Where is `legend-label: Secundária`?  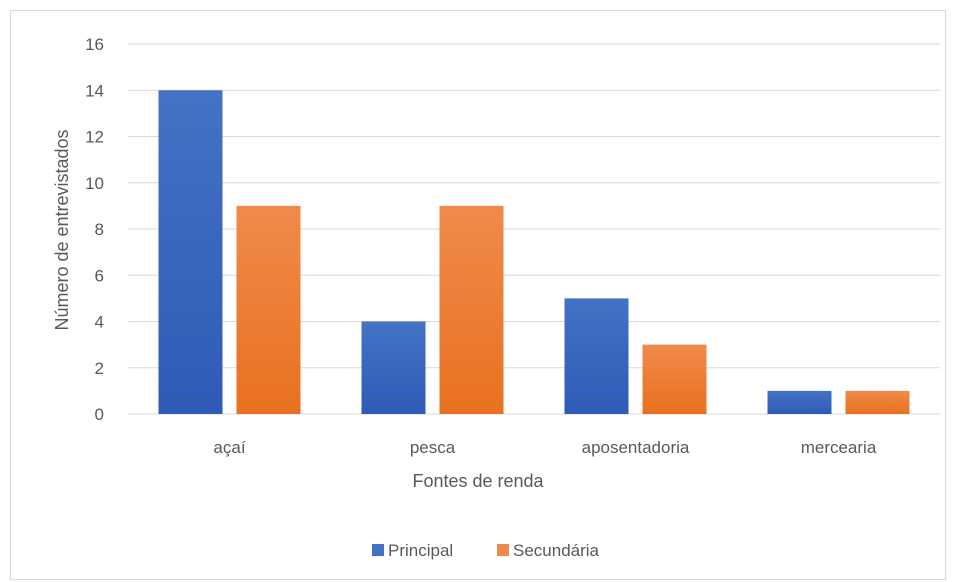
legend-label: Secundária is located at coordinates (556, 550).